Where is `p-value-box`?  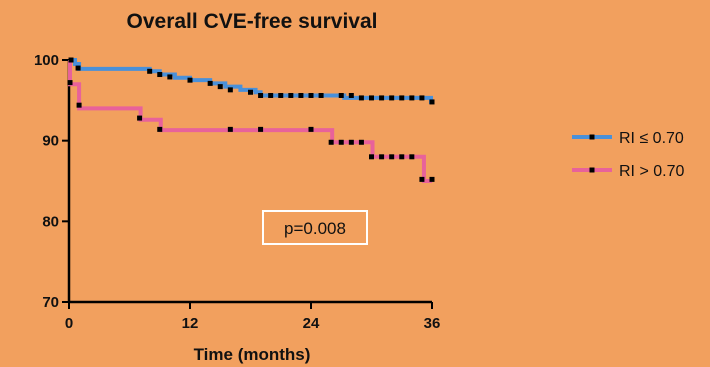 p-value-box is located at coordinates (315, 227).